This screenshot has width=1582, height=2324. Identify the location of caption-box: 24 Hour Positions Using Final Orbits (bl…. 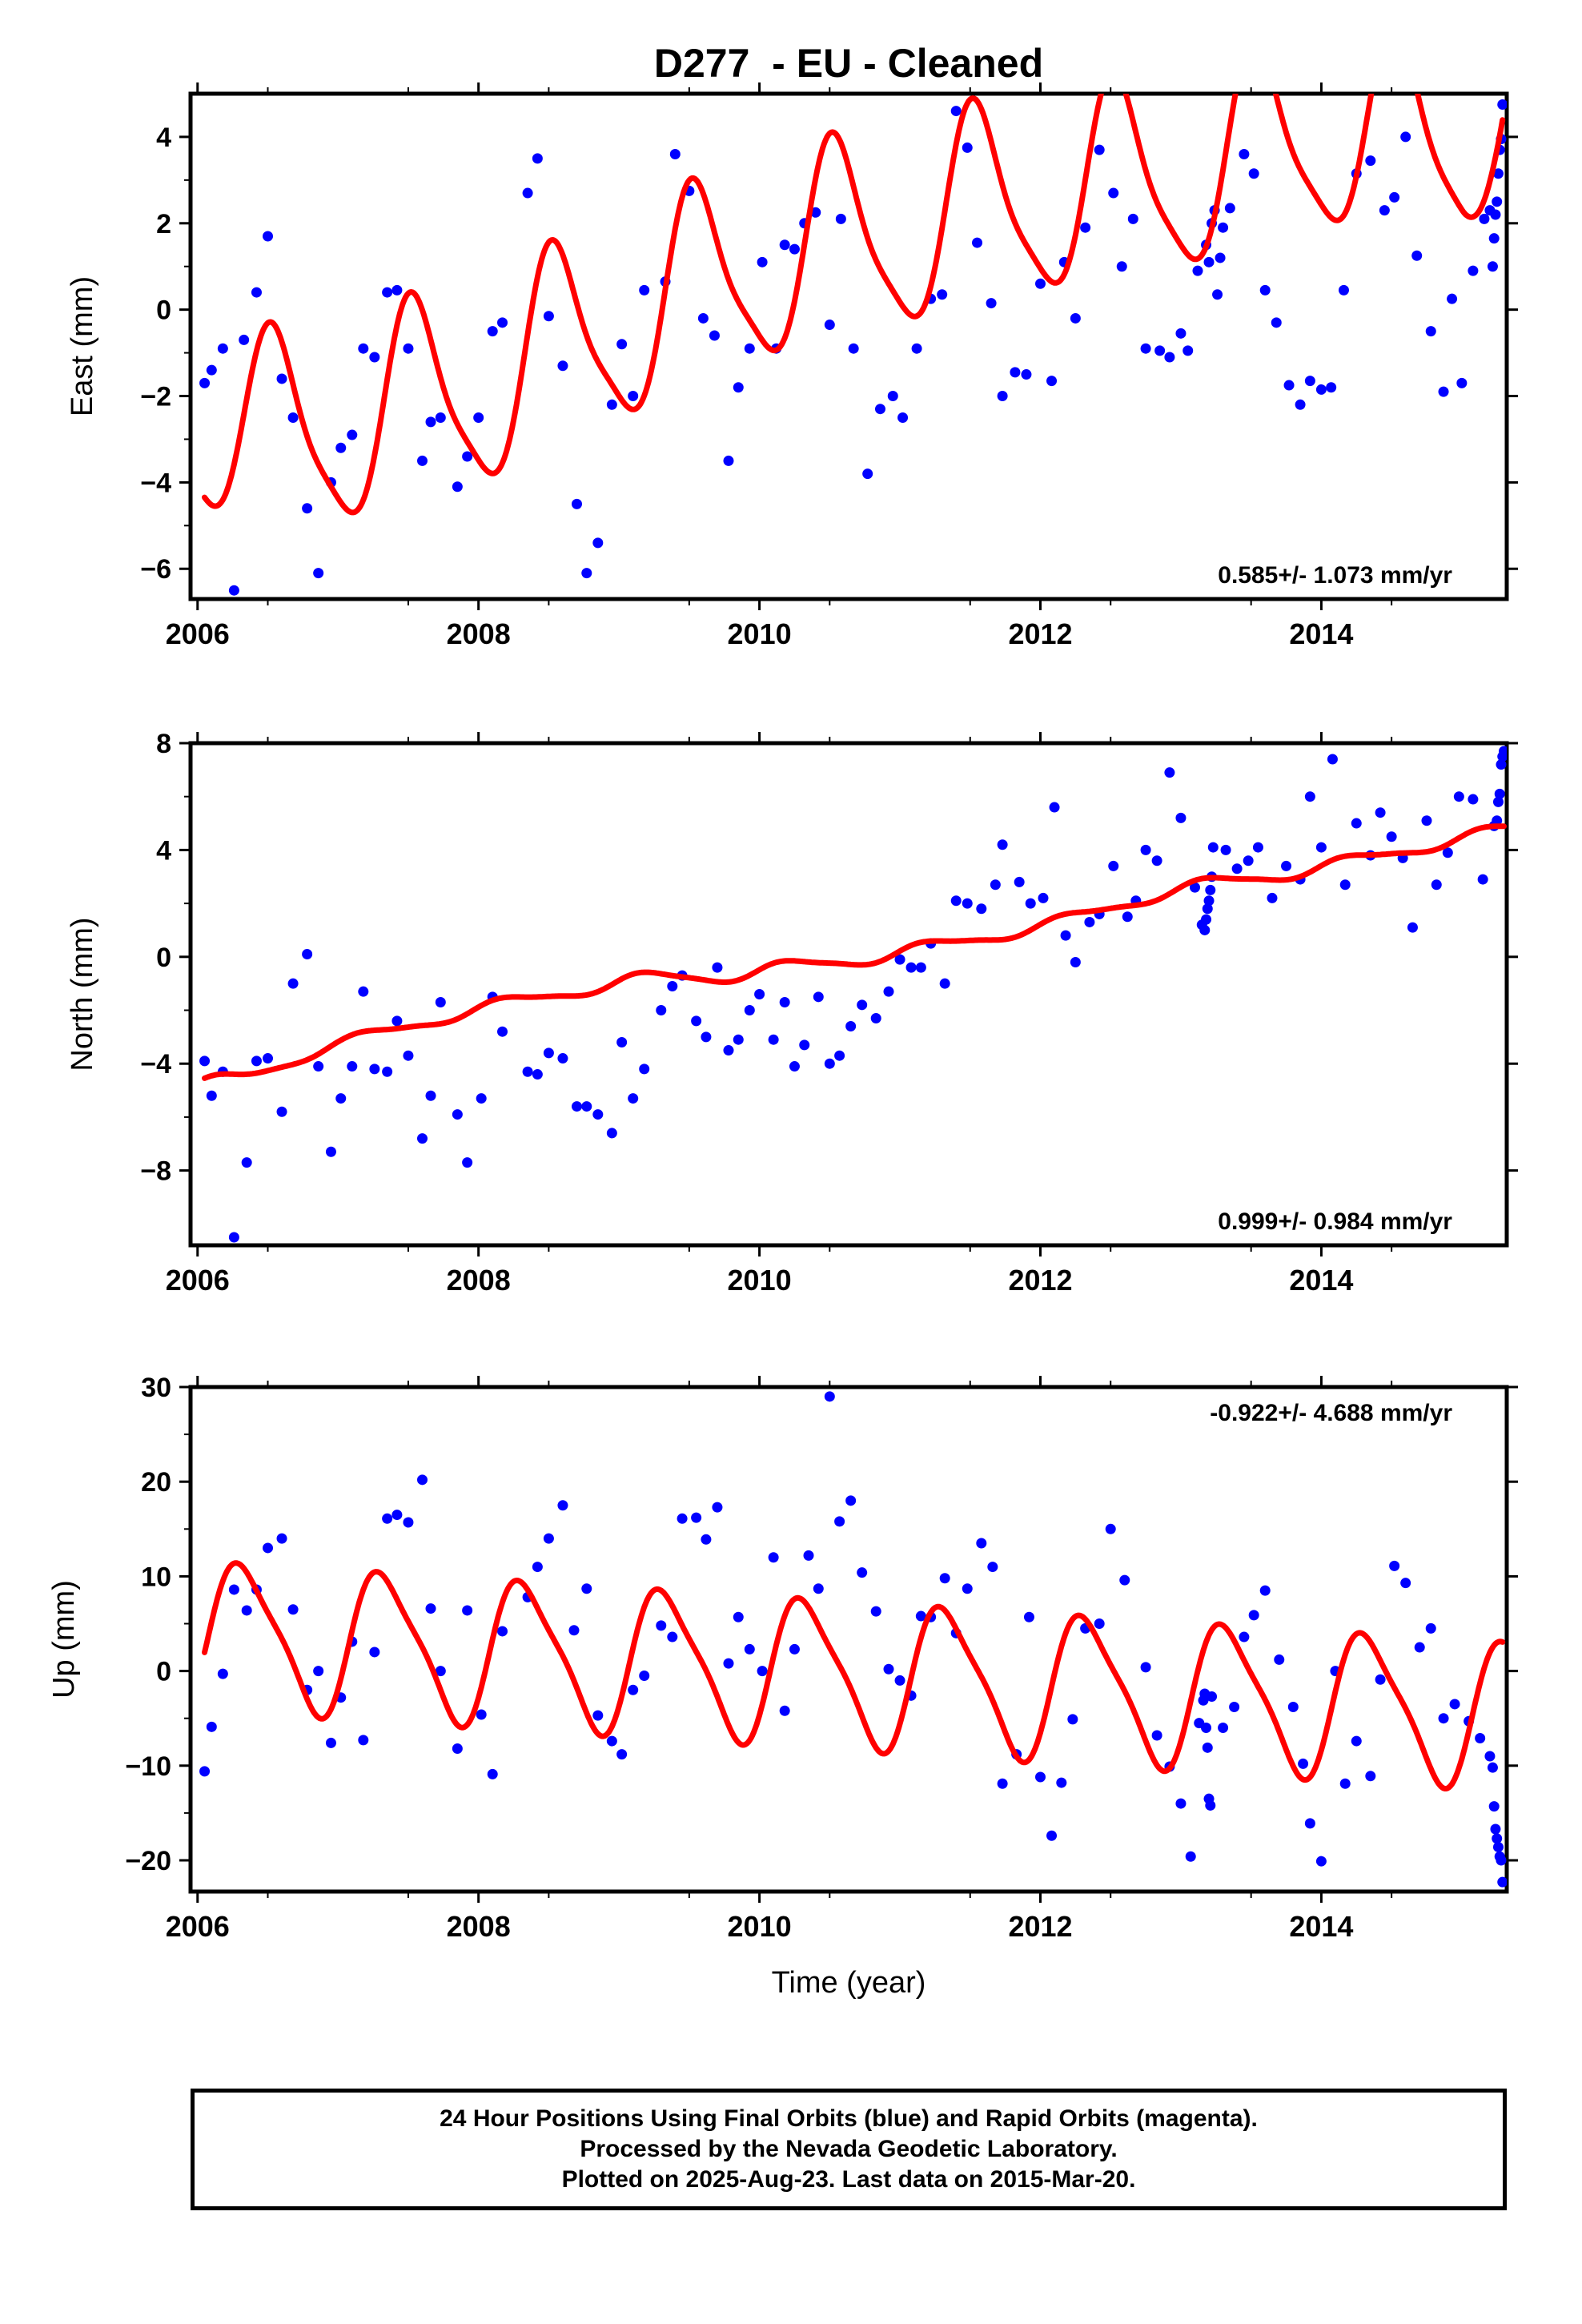
(849, 2150).